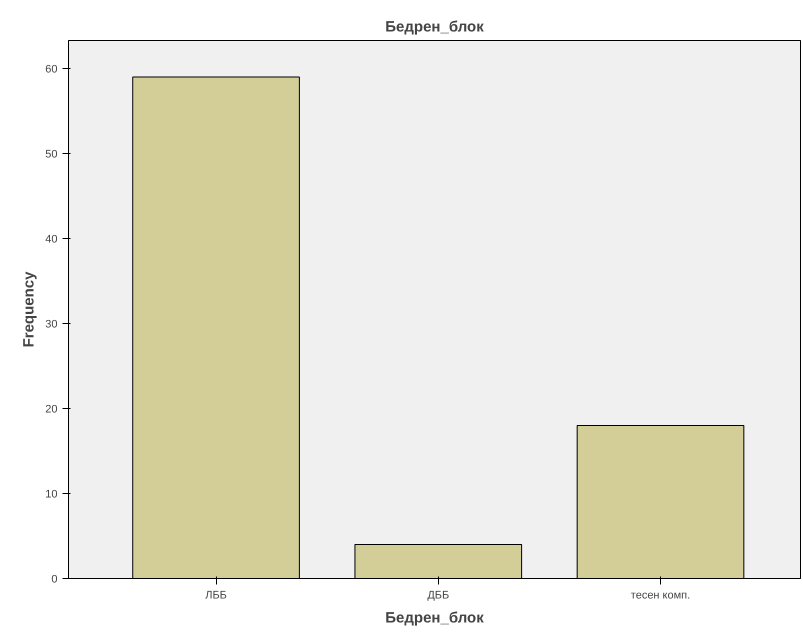 The width and height of the screenshot is (803, 637). I want to click on y-tick-label: 60, so click(51, 70).